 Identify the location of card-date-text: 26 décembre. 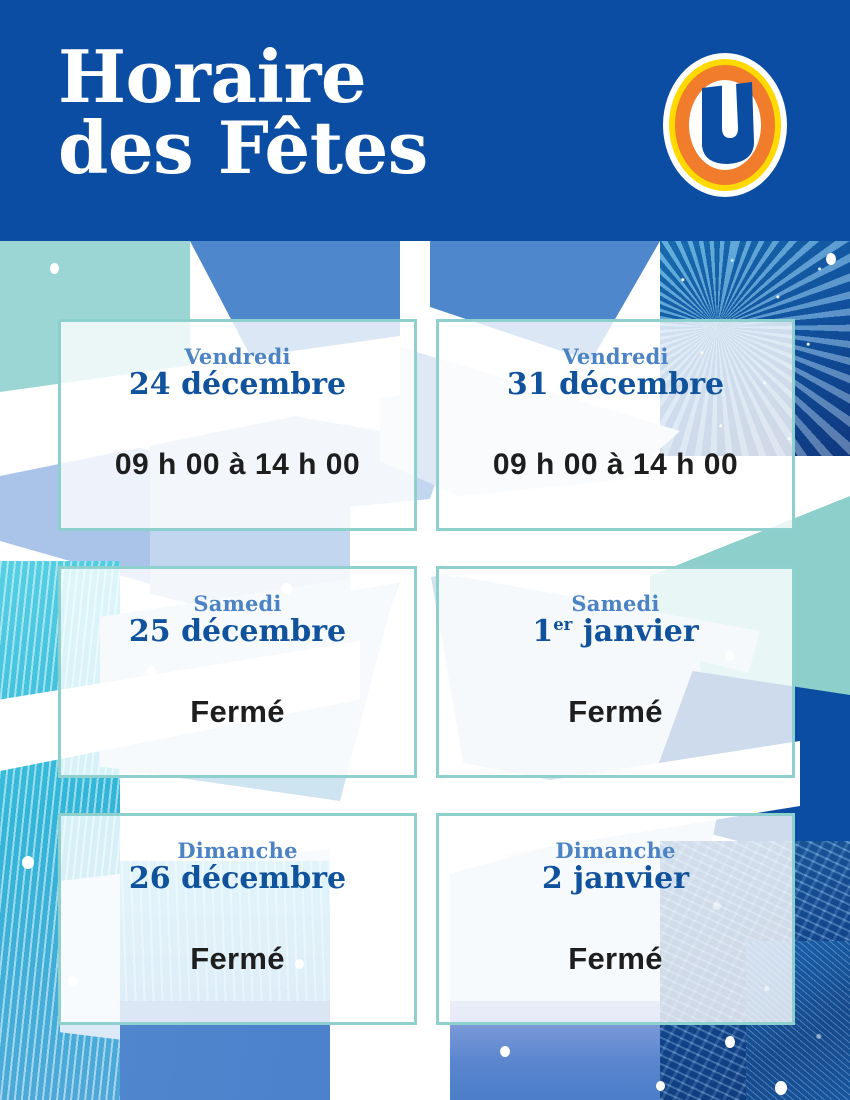
(237, 878).